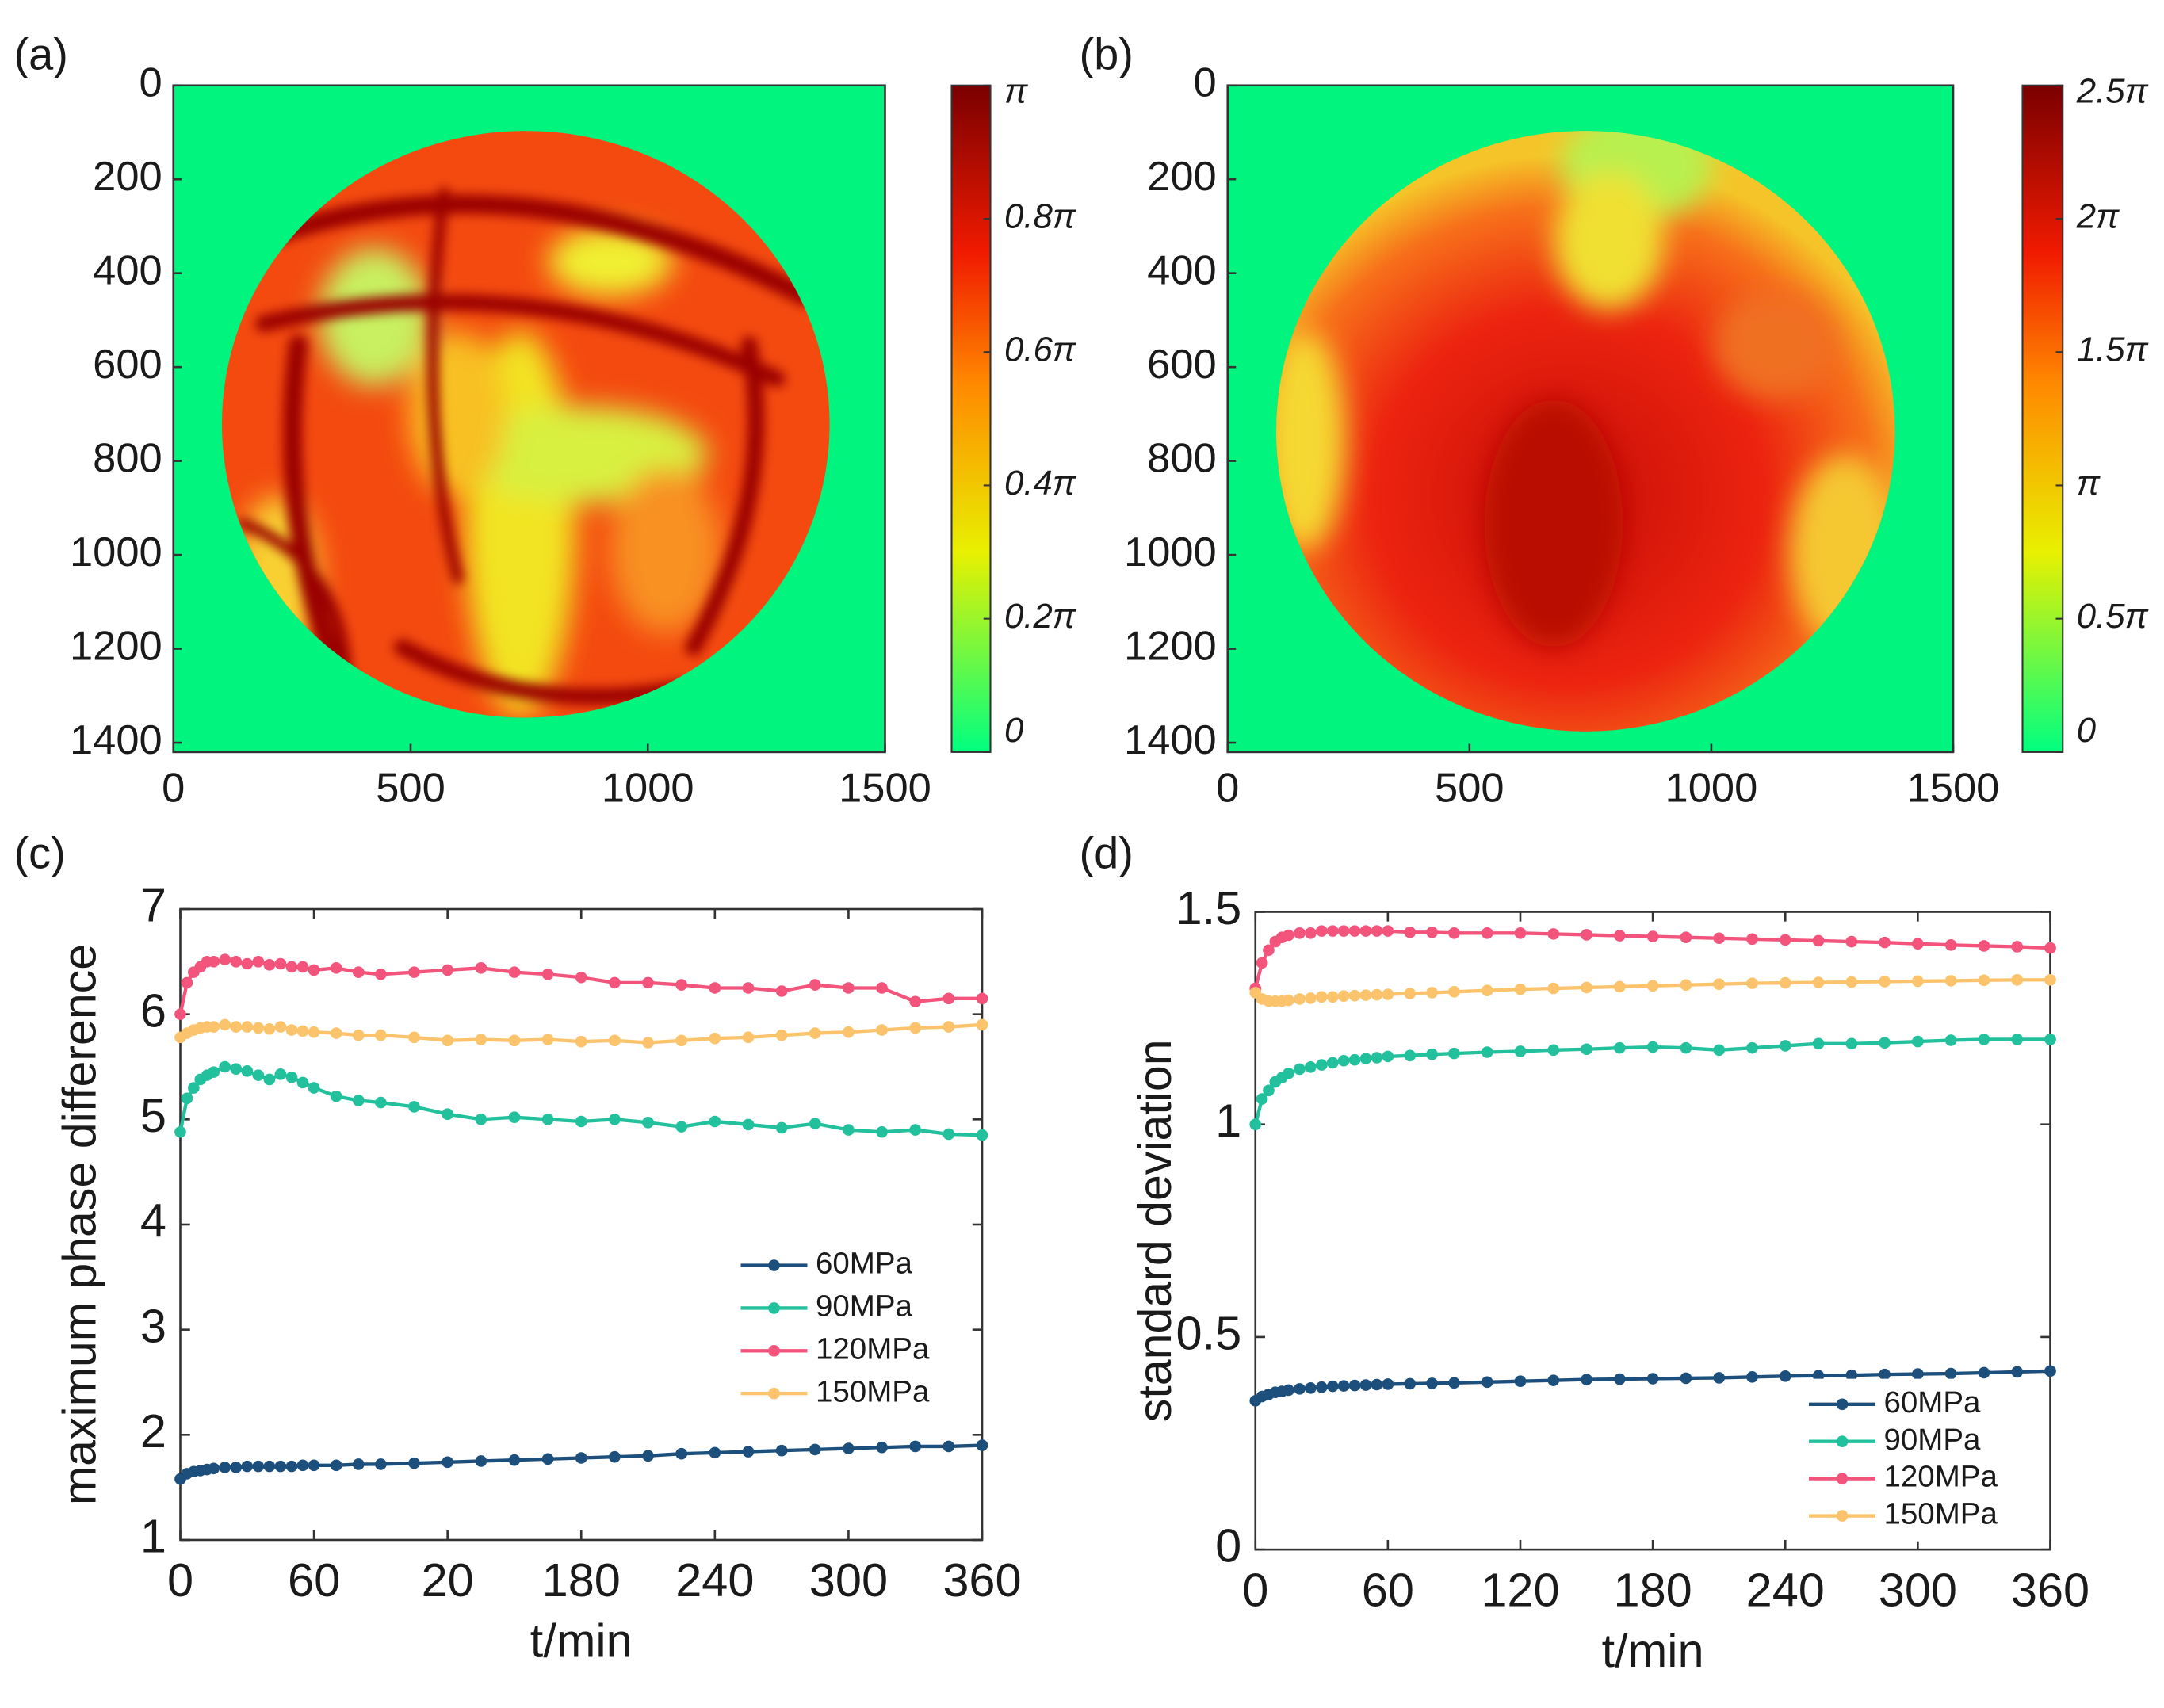 Image resolution: width=2164 pixels, height=1708 pixels. What do you see at coordinates (153, 1221) in the screenshot?
I see `y-tick-label: 4` at bounding box center [153, 1221].